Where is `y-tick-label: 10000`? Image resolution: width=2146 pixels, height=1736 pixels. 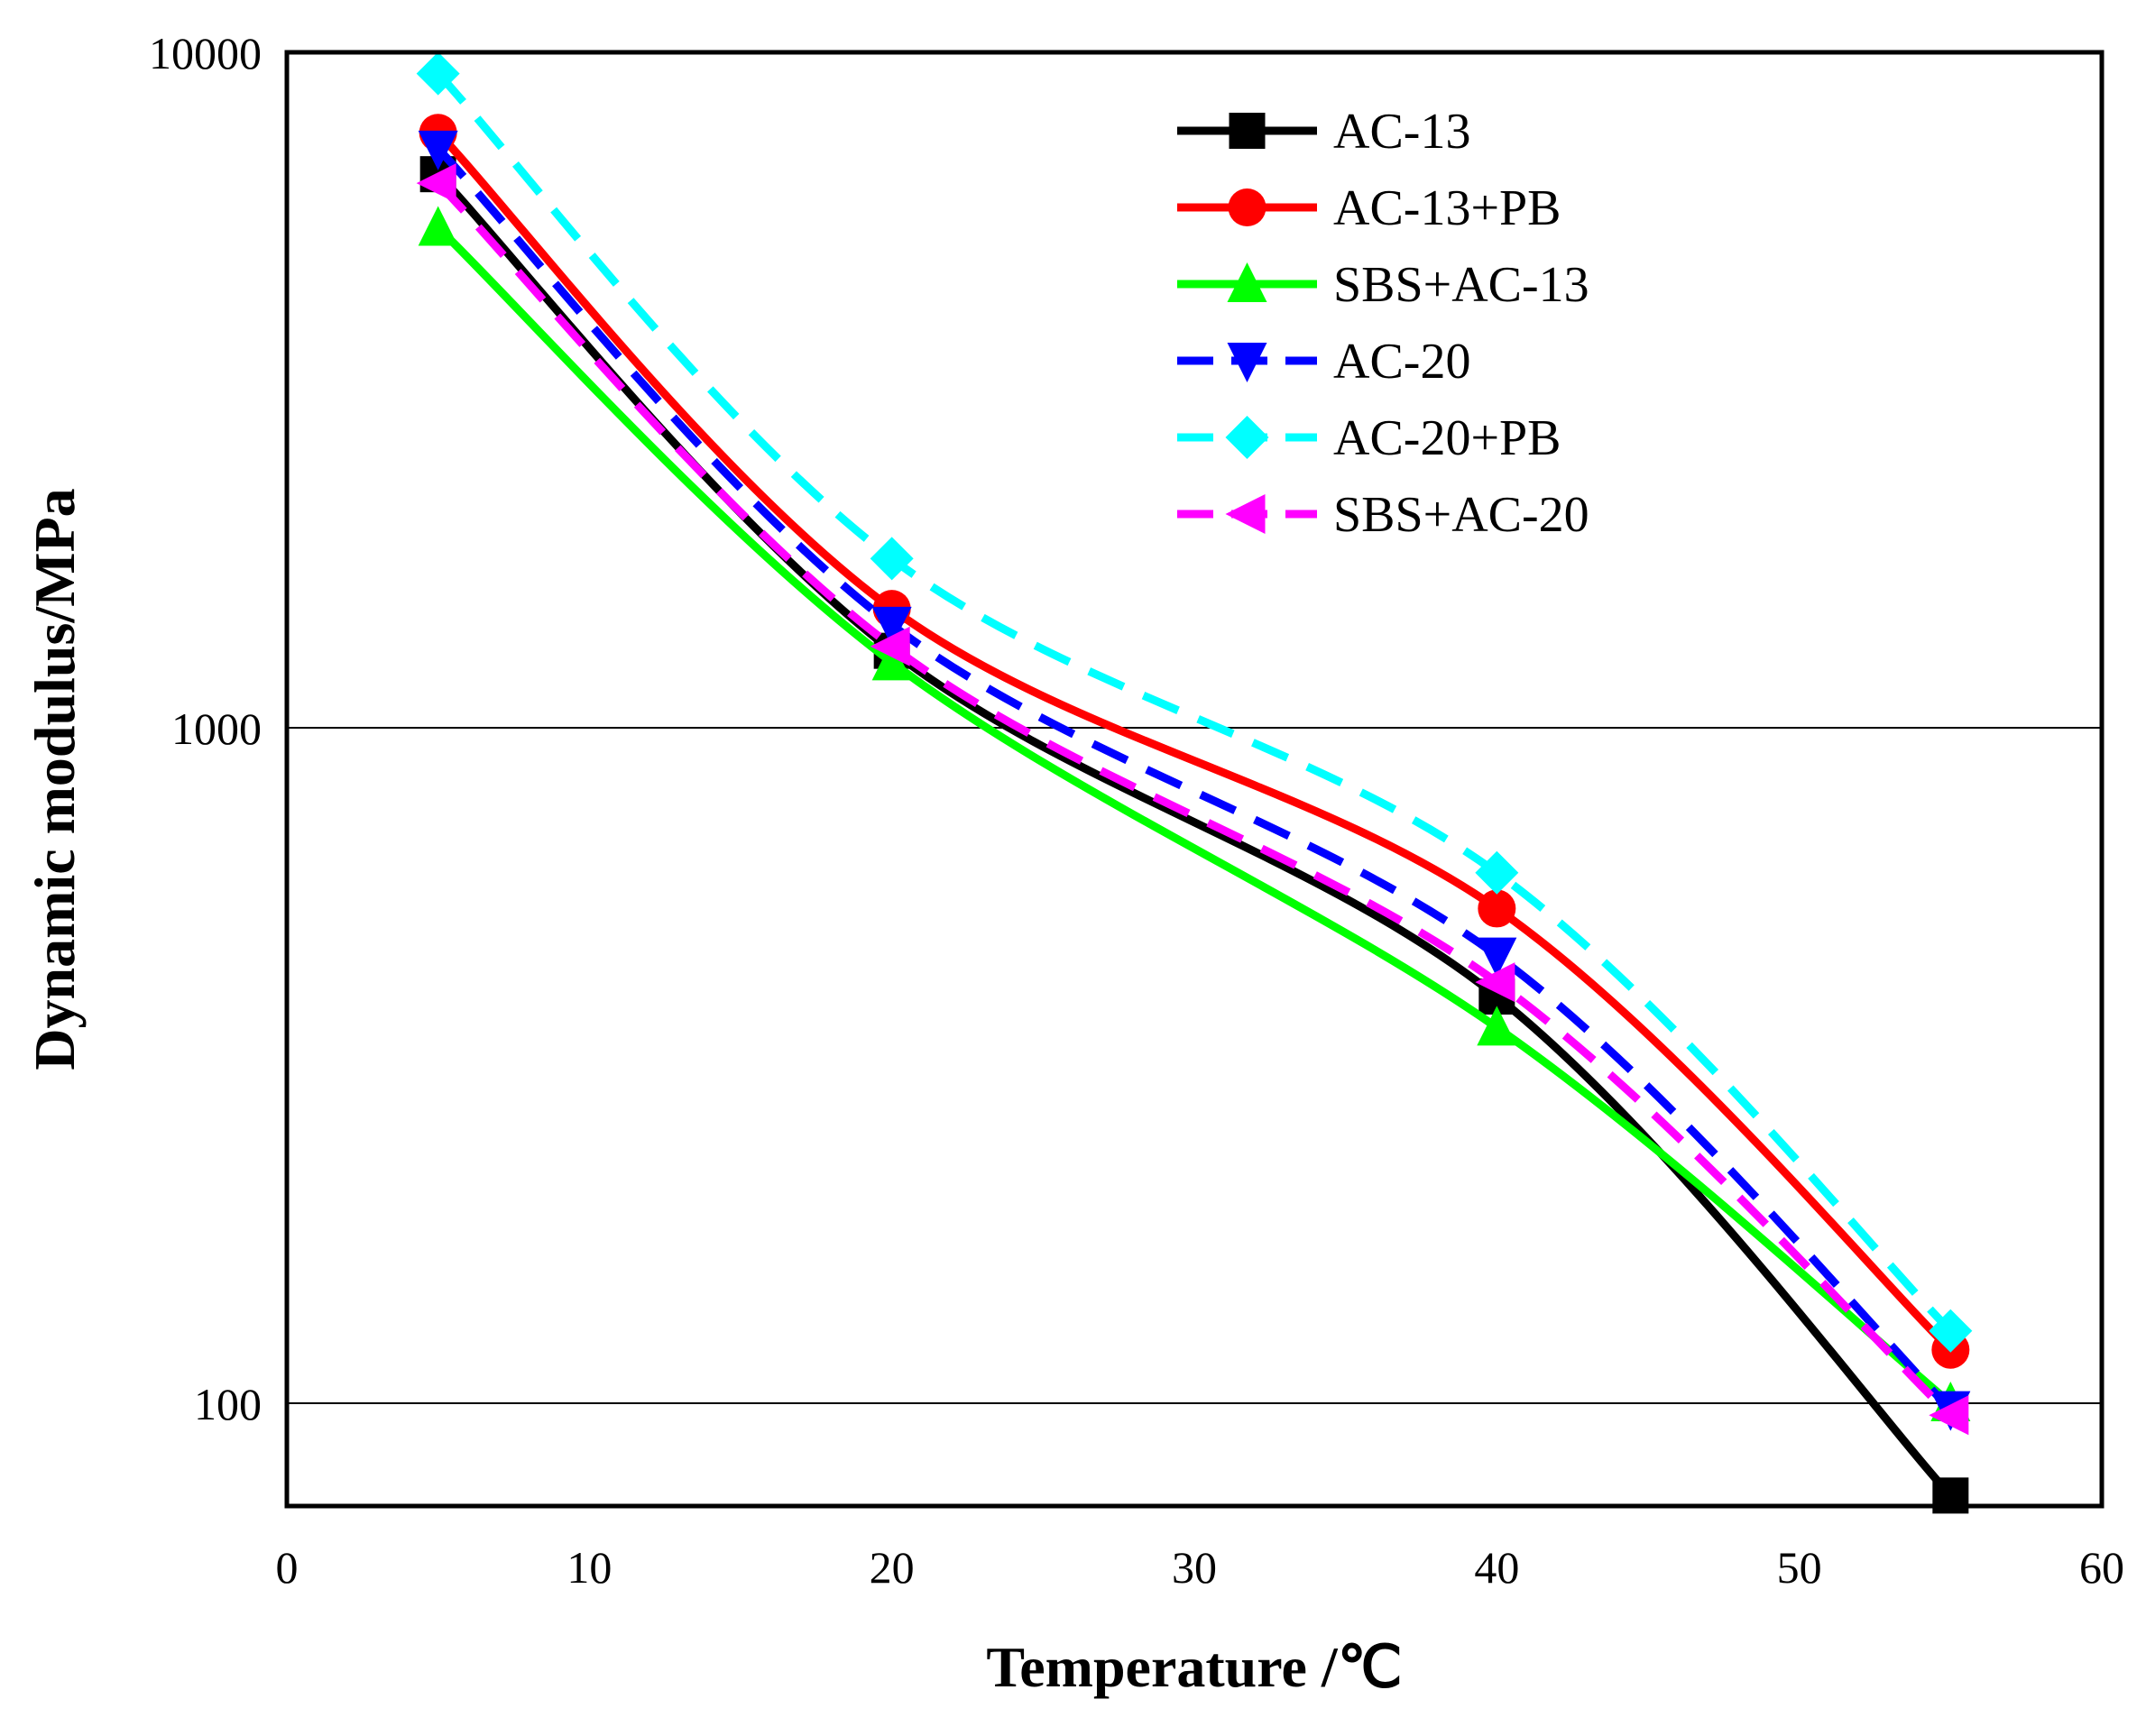 y-tick-label: 10000 is located at coordinates (205, 53).